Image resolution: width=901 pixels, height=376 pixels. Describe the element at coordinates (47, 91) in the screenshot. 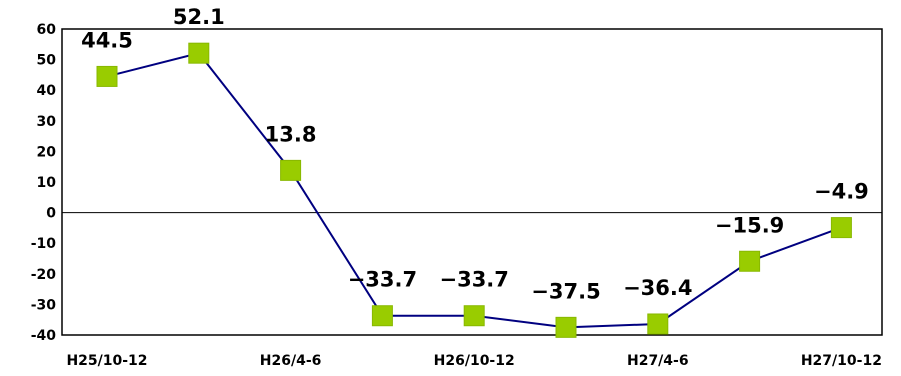

I see `y-tick-label: 40` at that location.